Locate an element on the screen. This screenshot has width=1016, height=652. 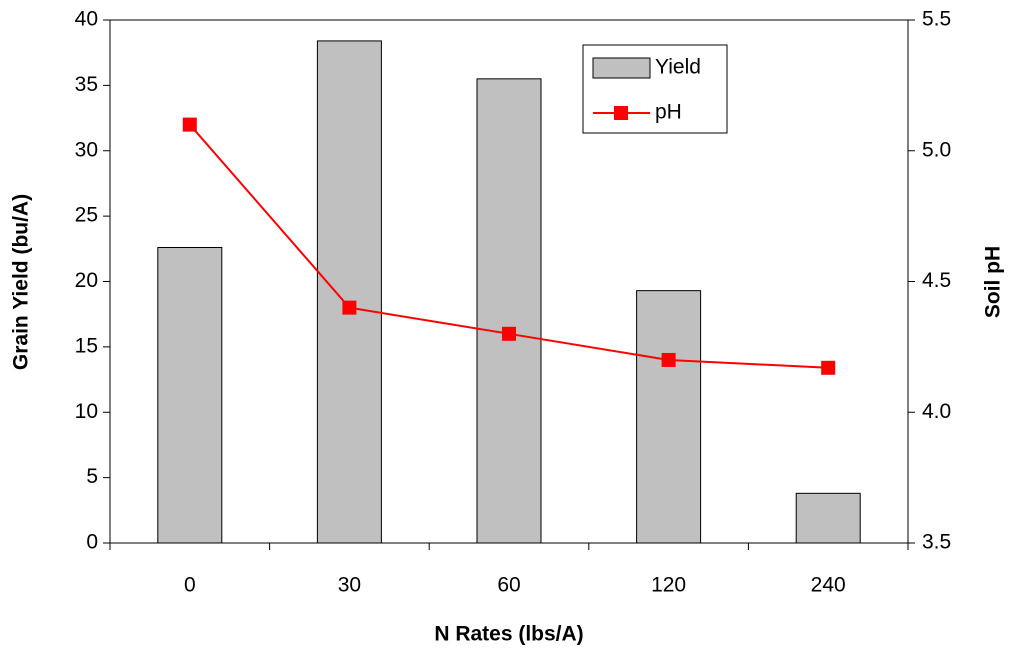
y-tick-label: 20 is located at coordinates (86, 280).